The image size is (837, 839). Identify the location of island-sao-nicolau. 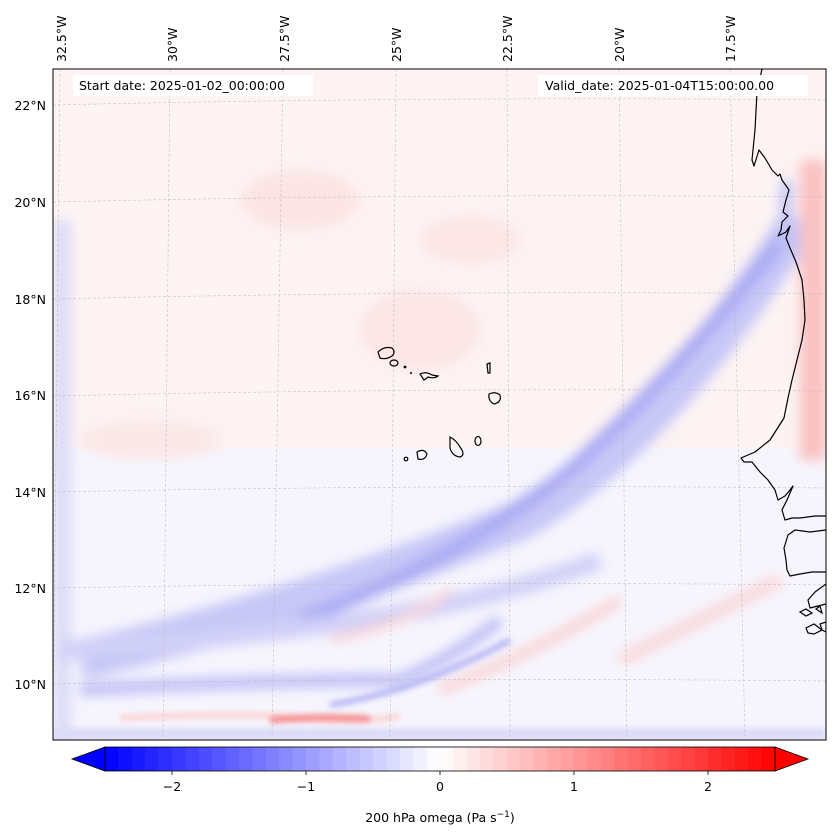
(429, 376).